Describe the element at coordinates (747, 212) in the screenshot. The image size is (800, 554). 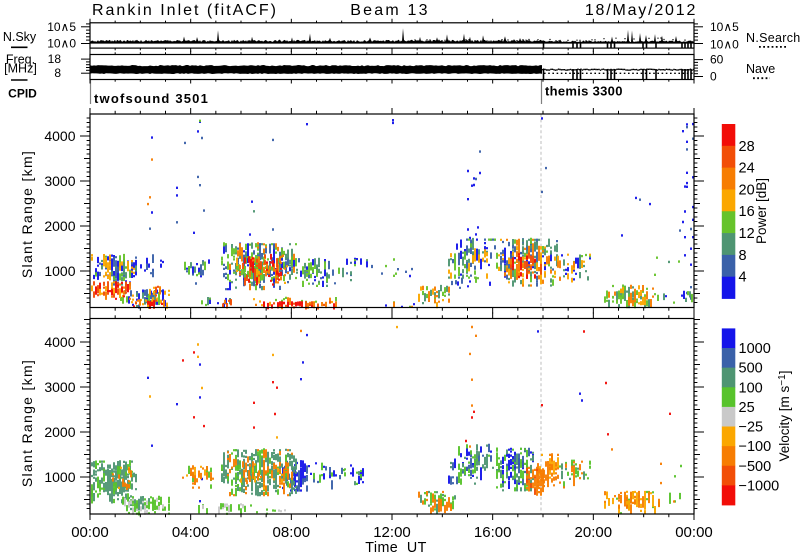
I see `svg-text: 16` at that location.